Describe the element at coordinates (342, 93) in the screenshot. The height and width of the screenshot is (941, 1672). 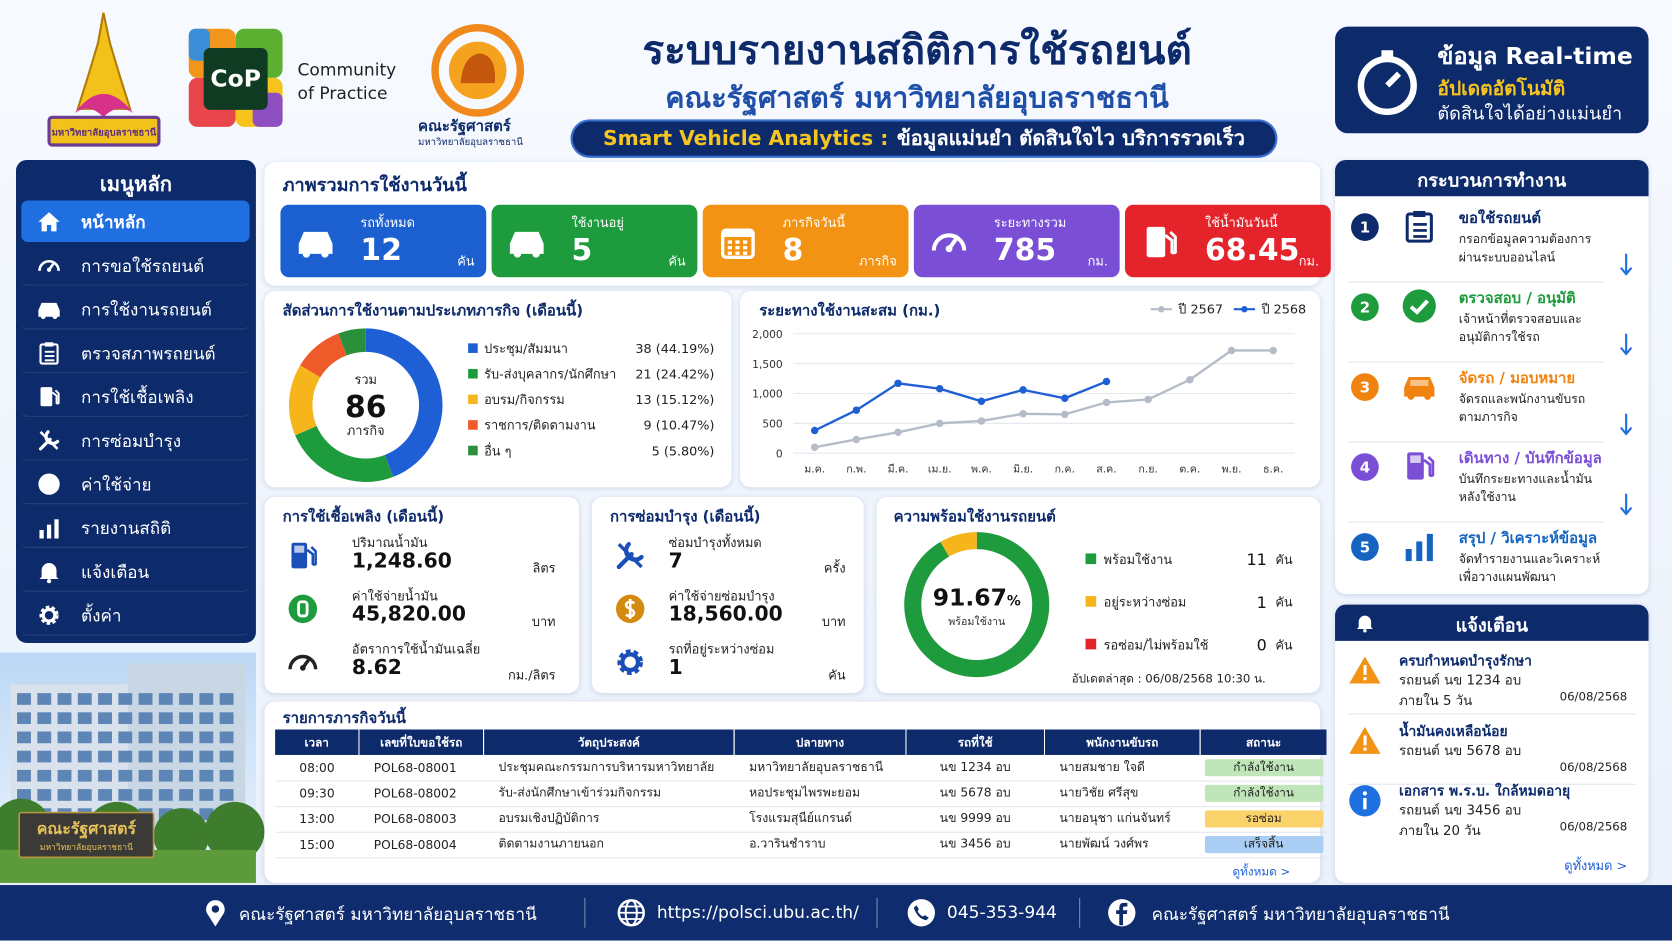
I see `cop-name: of Practice` at that location.